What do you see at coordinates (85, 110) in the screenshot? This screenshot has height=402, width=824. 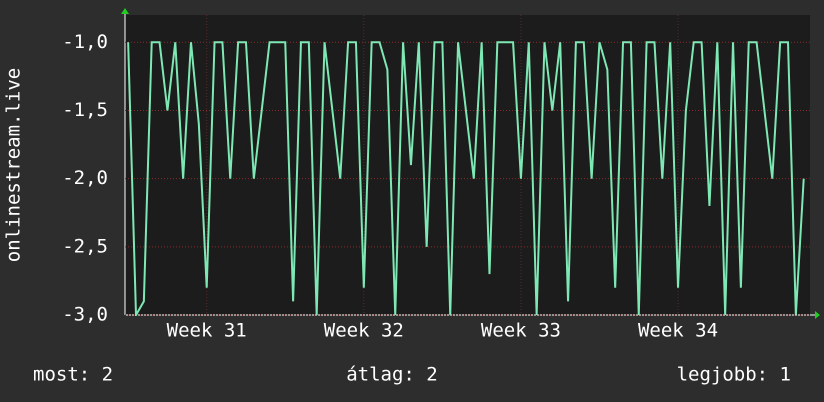 I see `y-tick-label: -1,5` at bounding box center [85, 110].